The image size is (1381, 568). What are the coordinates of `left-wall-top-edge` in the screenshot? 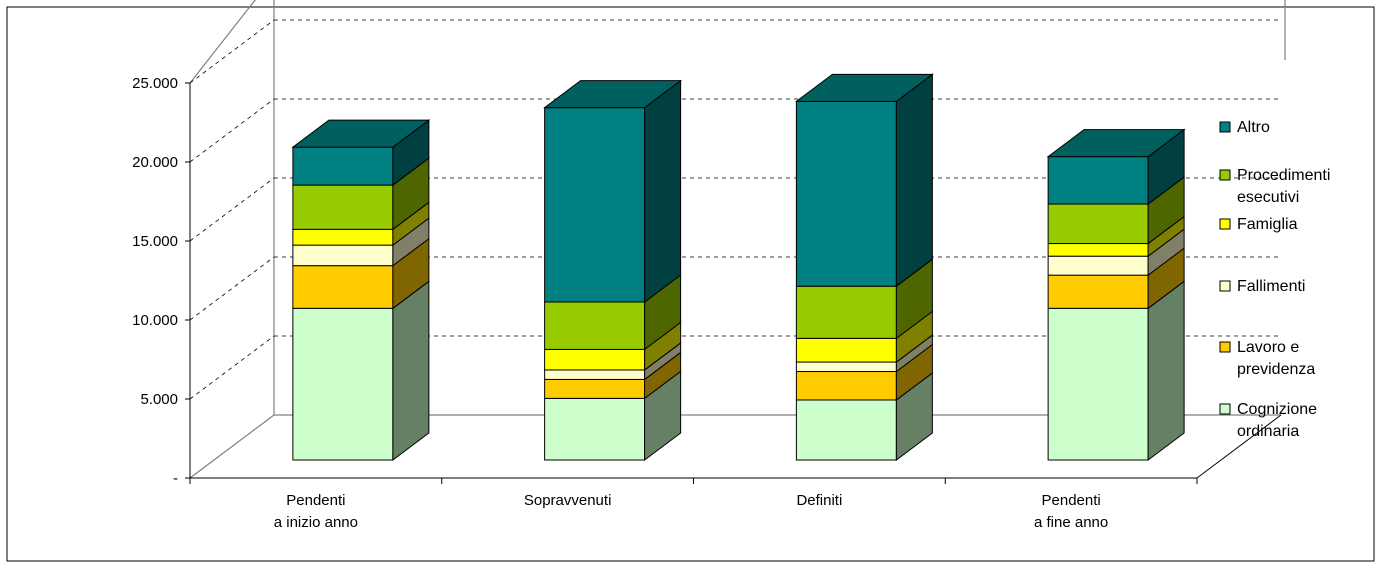 It's located at (222, 42).